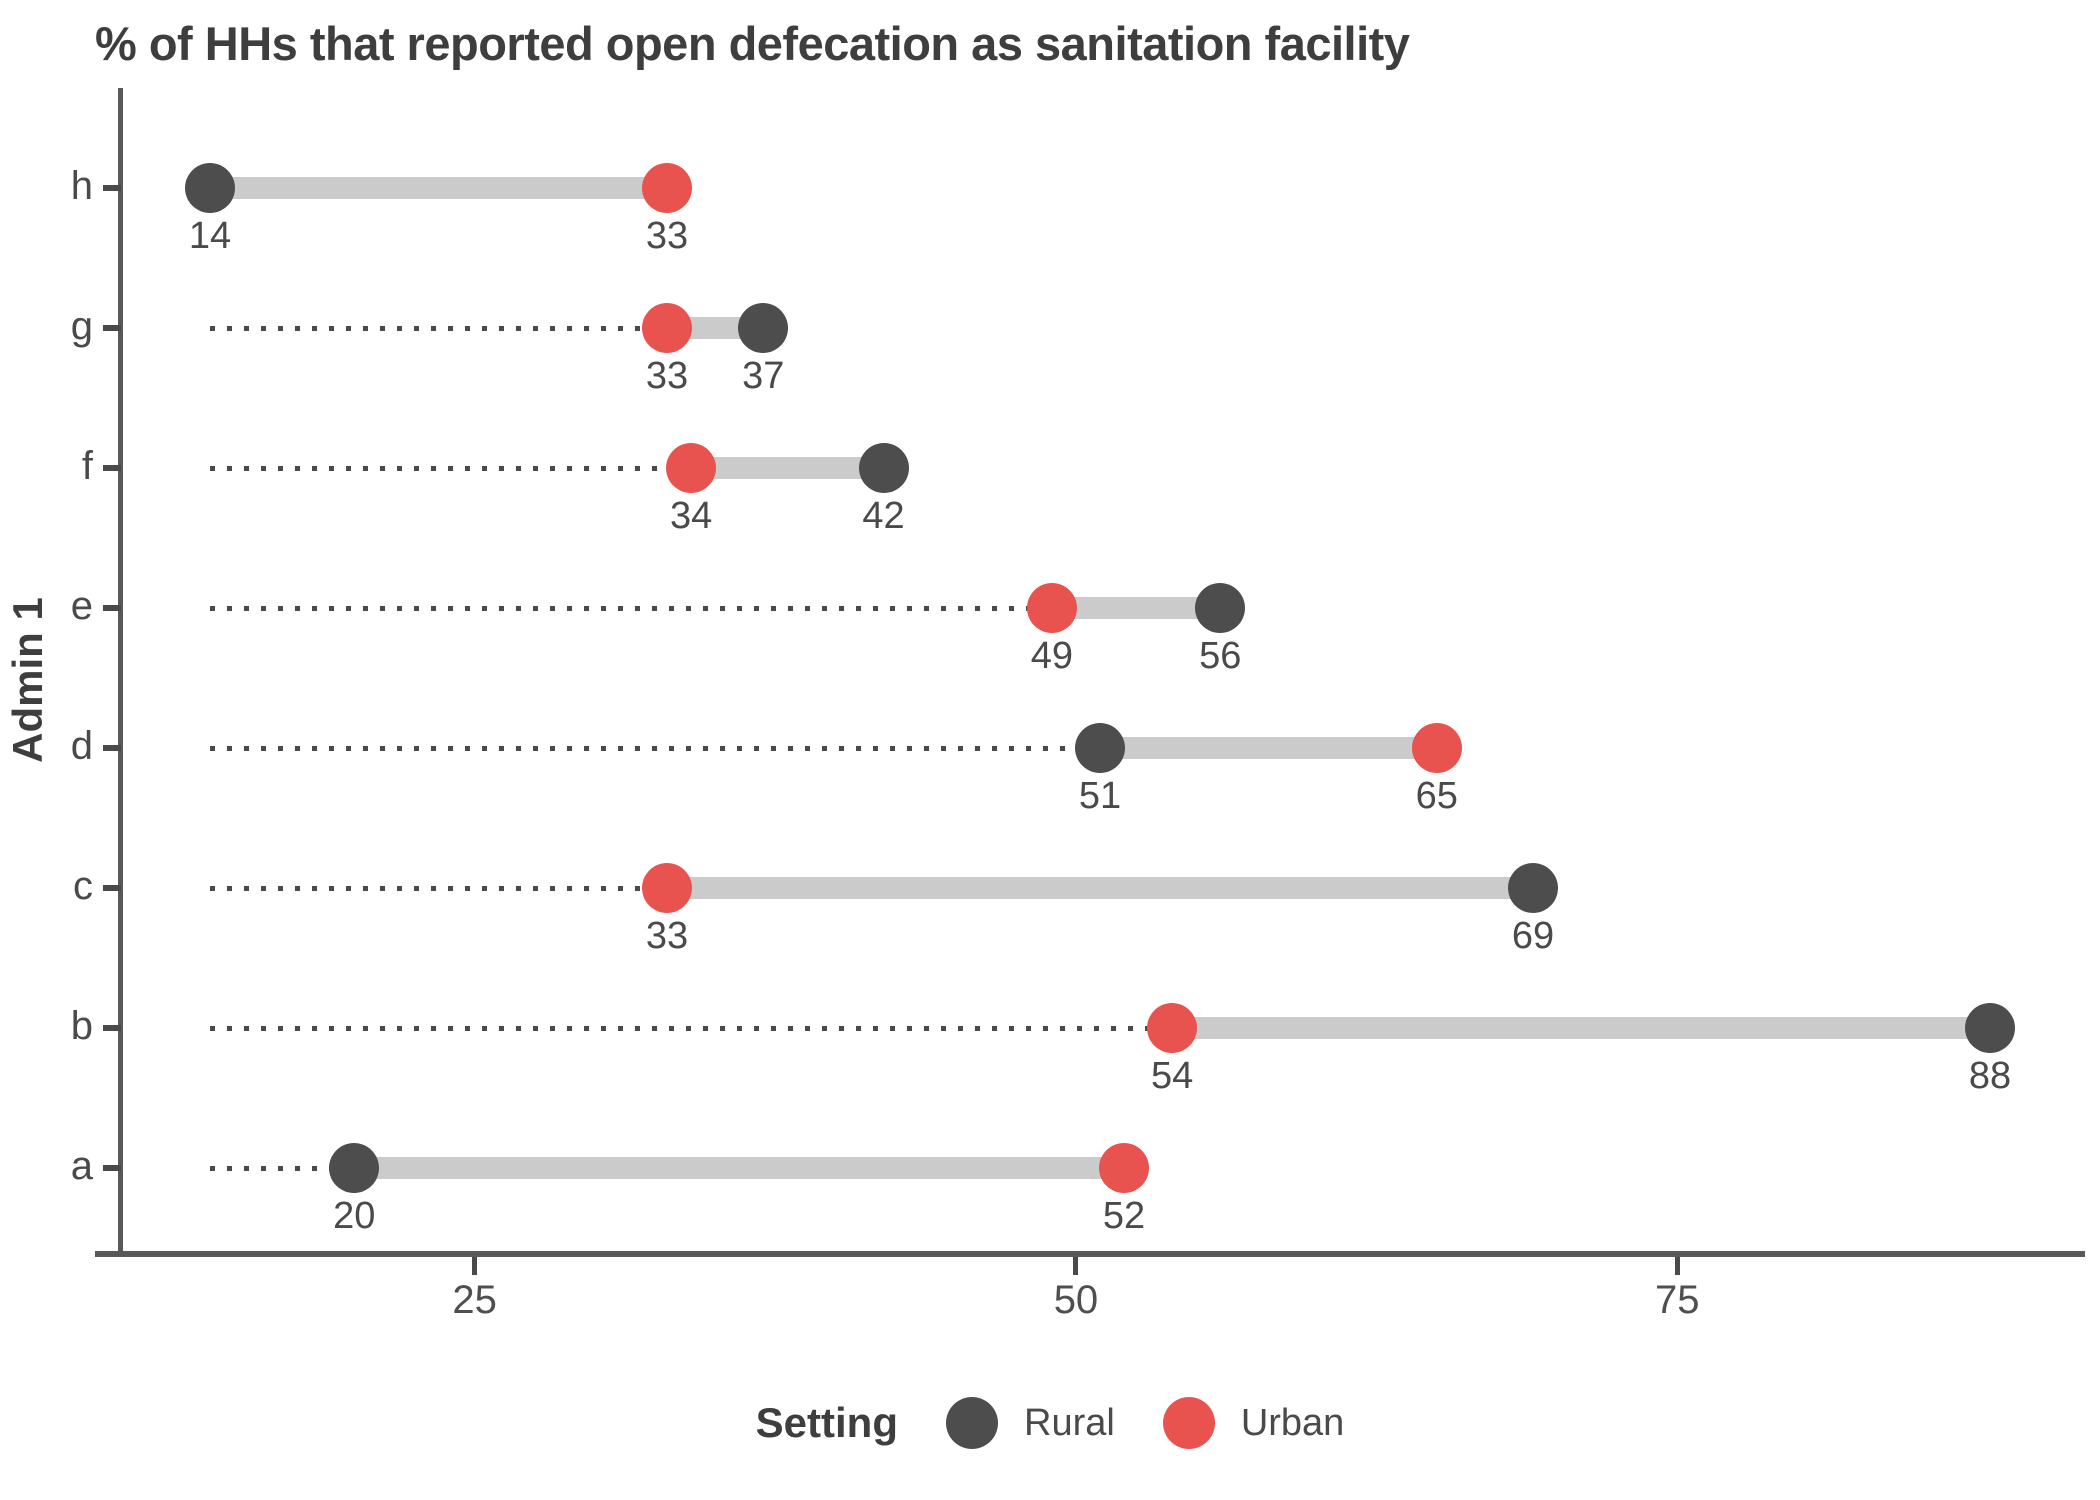  I want to click on legend-entries: Rural Urban, so click(1145, 1423).